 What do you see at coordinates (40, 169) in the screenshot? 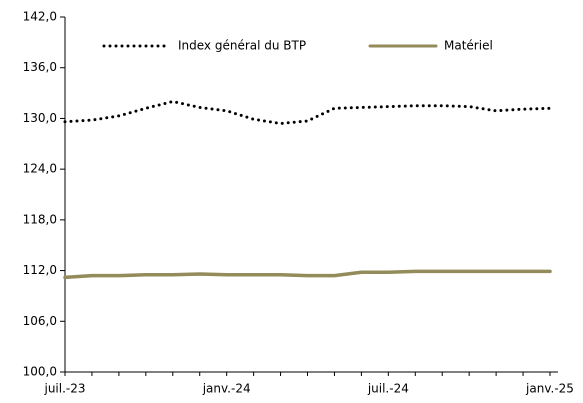
I see `y-tick-label: 124,0` at bounding box center [40, 169].